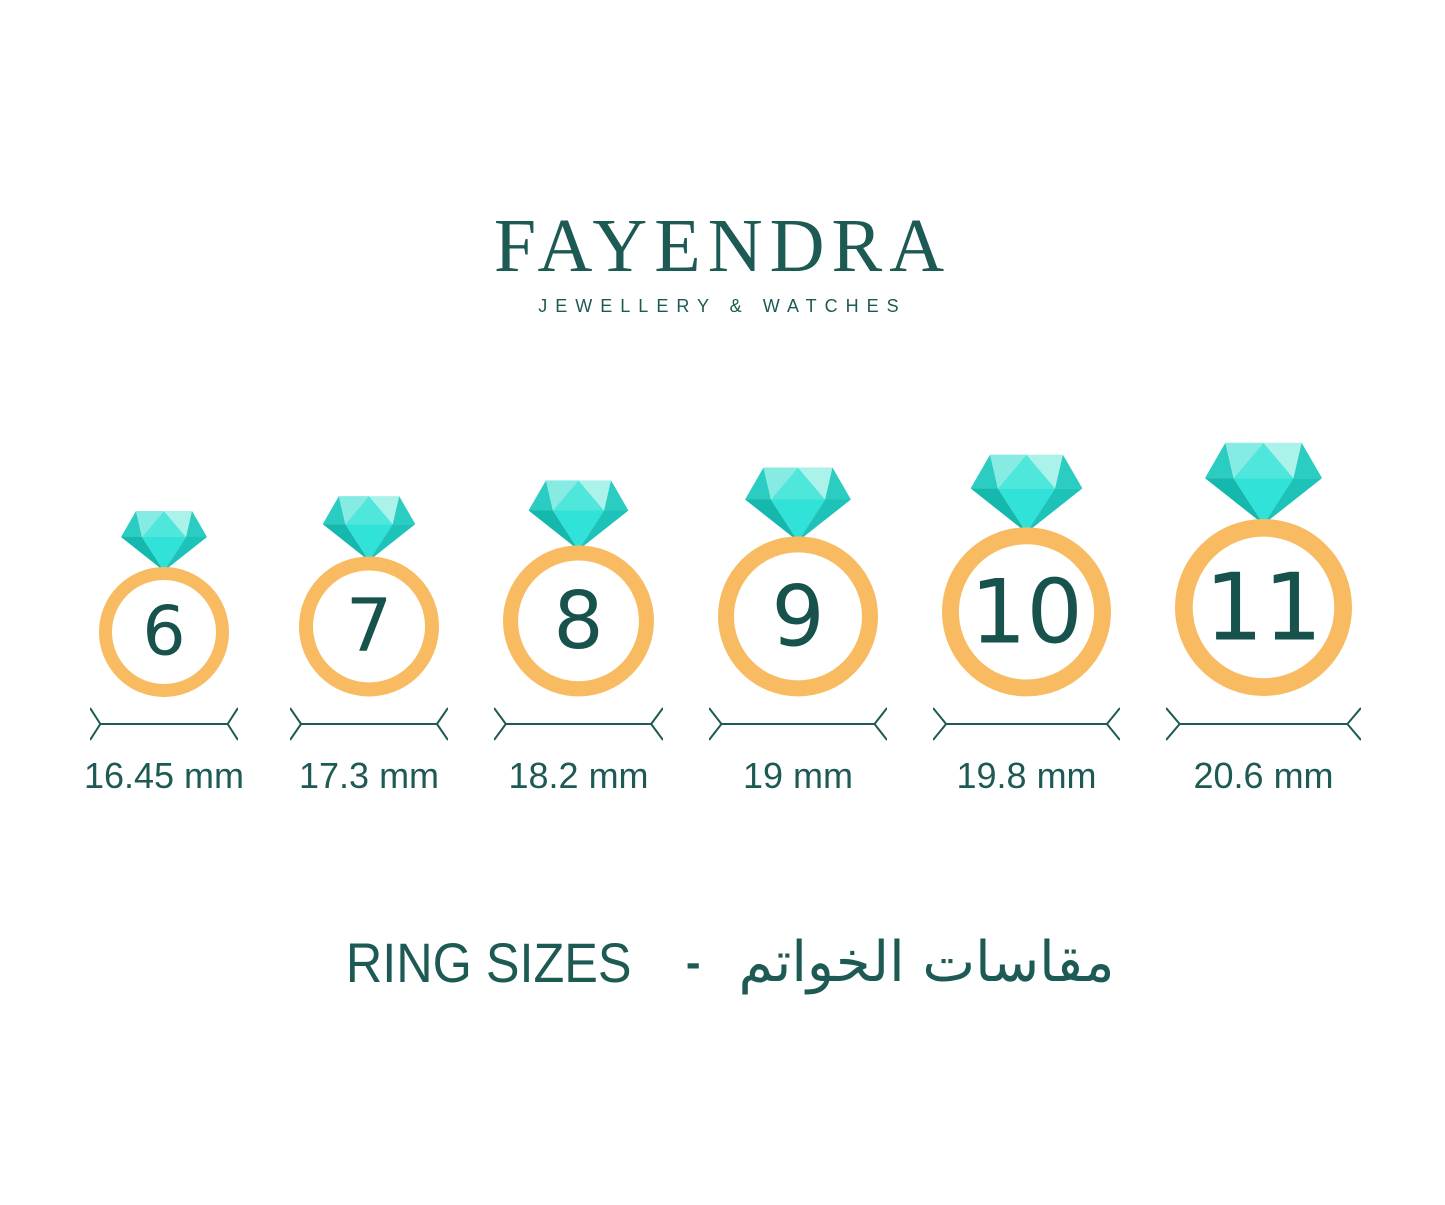 This screenshot has height=1205, width=1445. I want to click on ring-illustration: 7, so click(369, 596).